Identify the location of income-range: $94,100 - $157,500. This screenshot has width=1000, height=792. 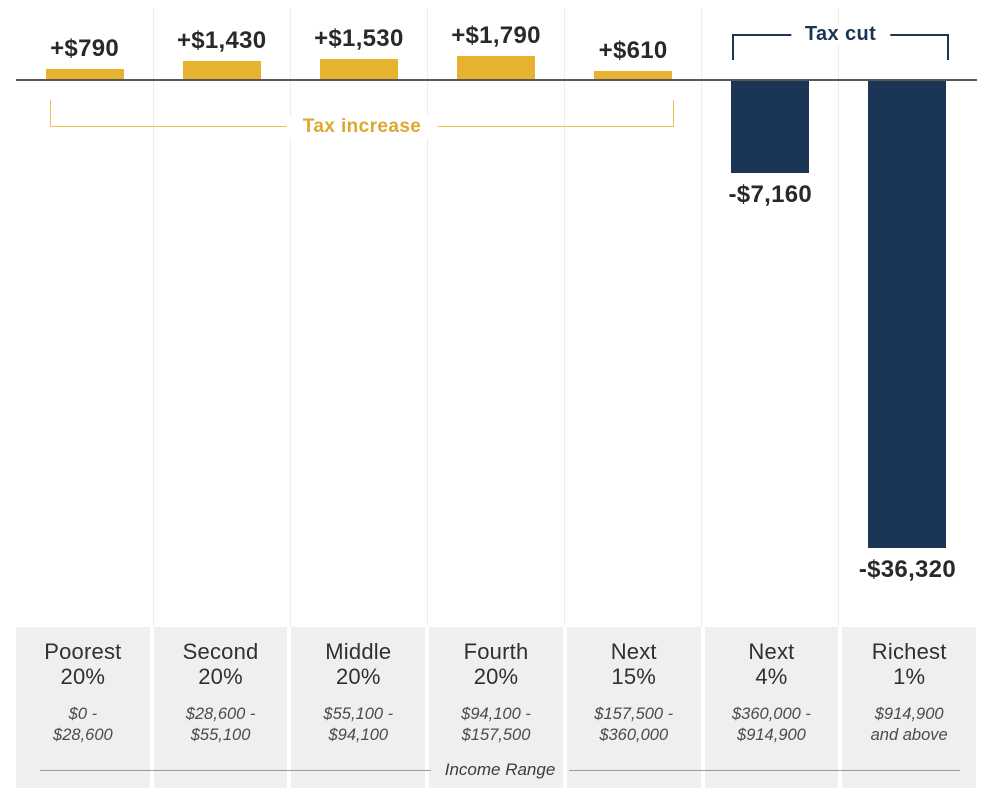
(496, 725).